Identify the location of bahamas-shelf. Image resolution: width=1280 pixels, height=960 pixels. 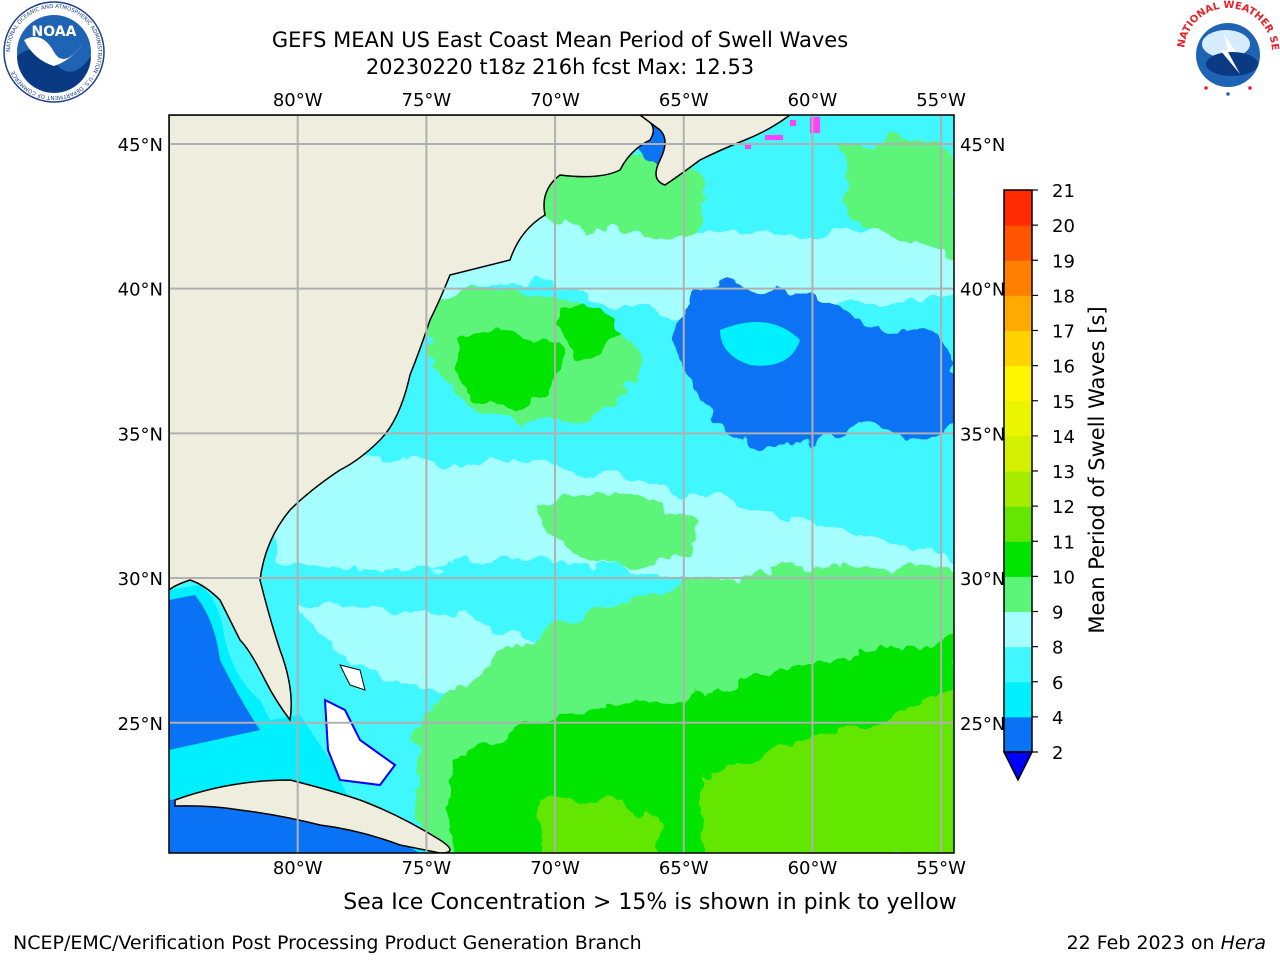
(360, 742).